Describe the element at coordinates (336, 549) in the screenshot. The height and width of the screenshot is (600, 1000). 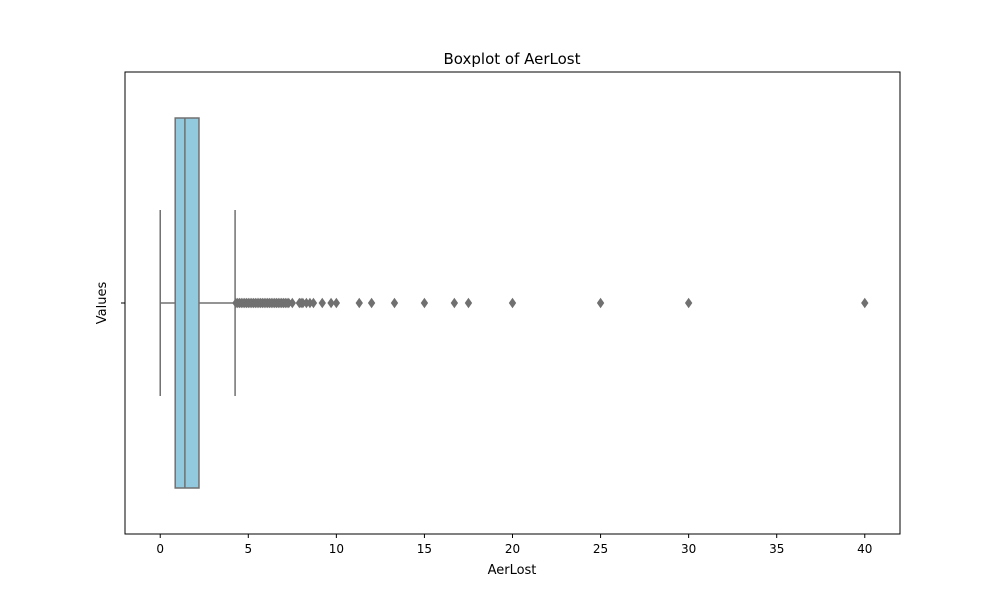
I see `x-tick-label: 10` at that location.